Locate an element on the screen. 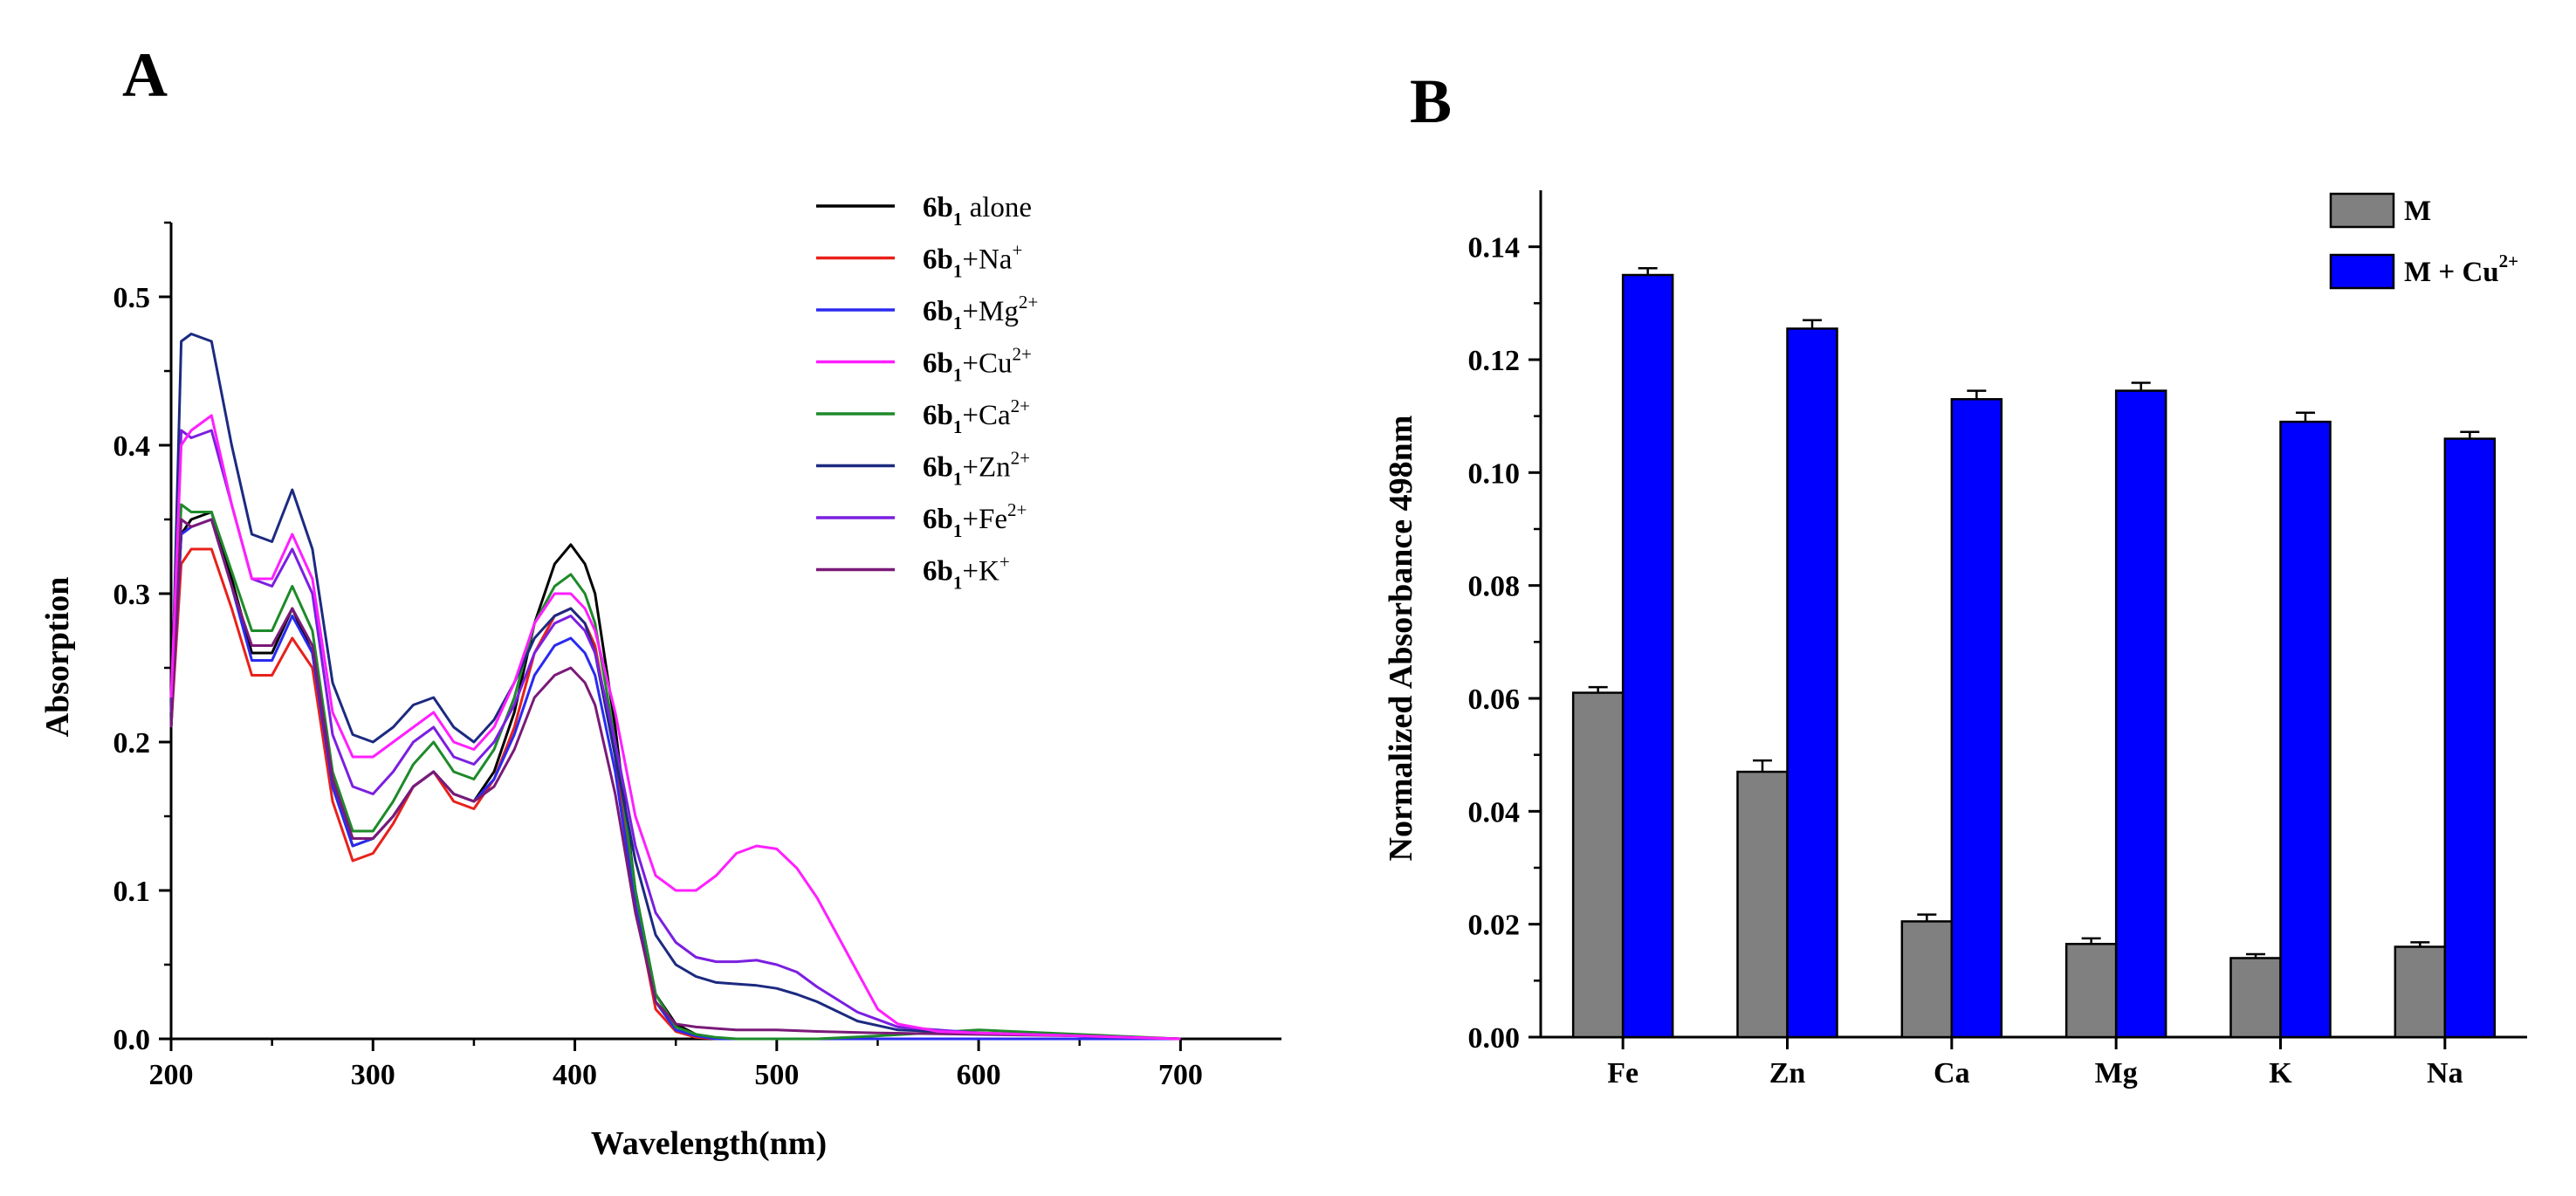 This screenshot has height=1196, width=2576. legend-label-cu: 6b1+Cu2+ is located at coordinates (977, 365).